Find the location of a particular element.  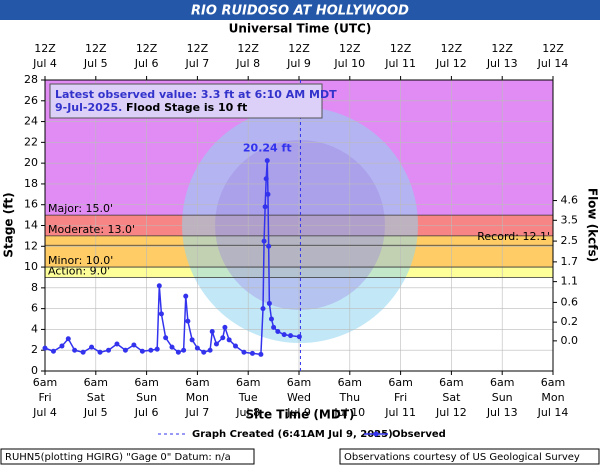

y2-tick-label: 4.6 is located at coordinates (570, 200).